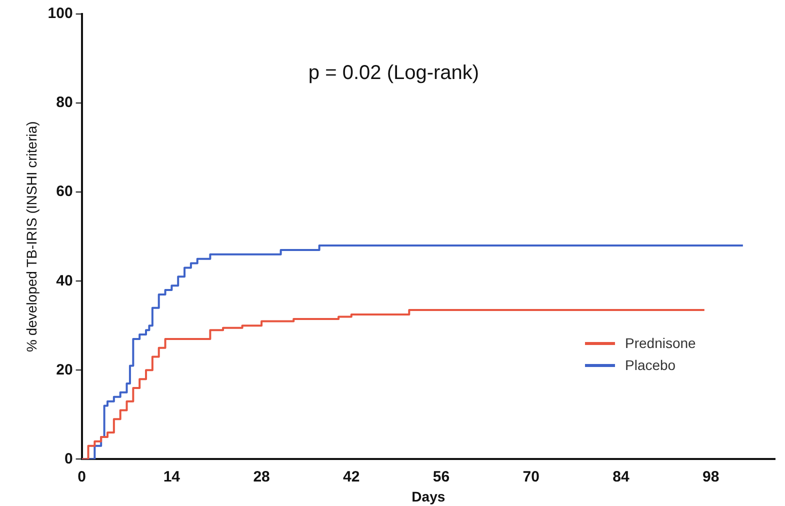  I want to click on annotation: p = 0.02 (Log-rank), so click(394, 73).